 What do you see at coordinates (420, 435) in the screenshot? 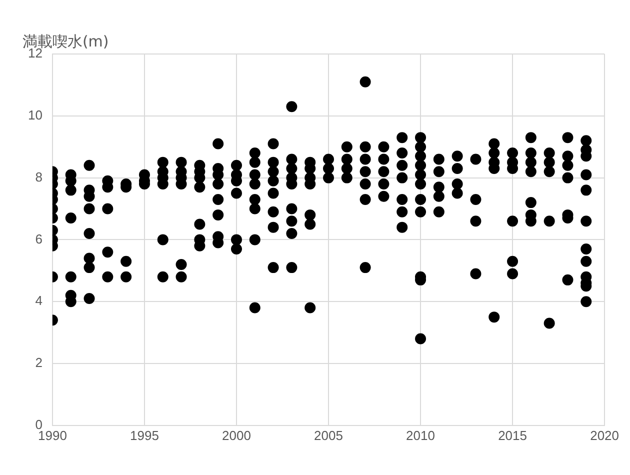
I see `x-tick-label: 2010` at bounding box center [420, 435].